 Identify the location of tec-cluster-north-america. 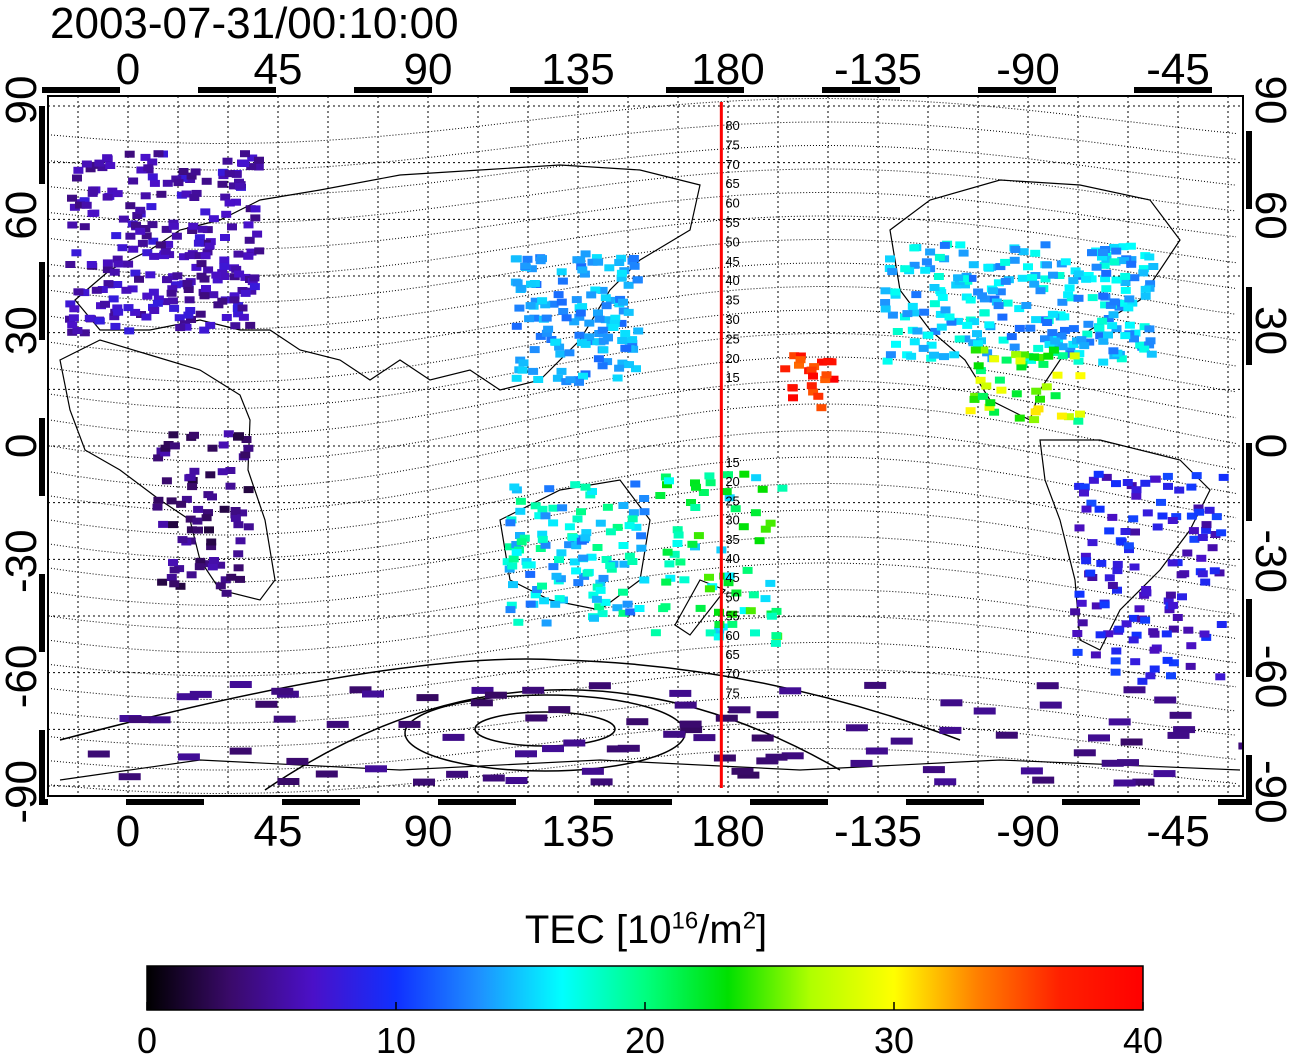
(1019, 303).